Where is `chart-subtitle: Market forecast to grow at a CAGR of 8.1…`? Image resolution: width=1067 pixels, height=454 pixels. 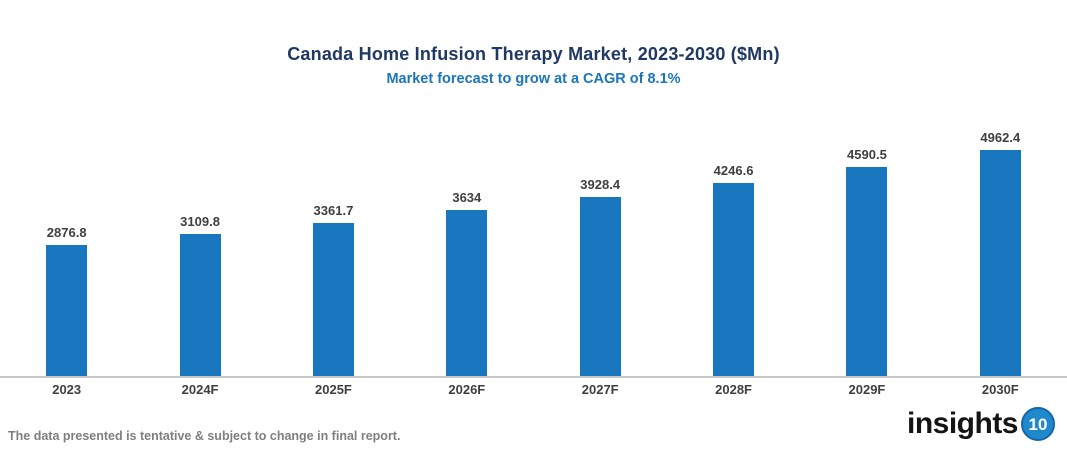
chart-subtitle: Market forecast to grow at a CAGR of 8.1… is located at coordinates (533, 79).